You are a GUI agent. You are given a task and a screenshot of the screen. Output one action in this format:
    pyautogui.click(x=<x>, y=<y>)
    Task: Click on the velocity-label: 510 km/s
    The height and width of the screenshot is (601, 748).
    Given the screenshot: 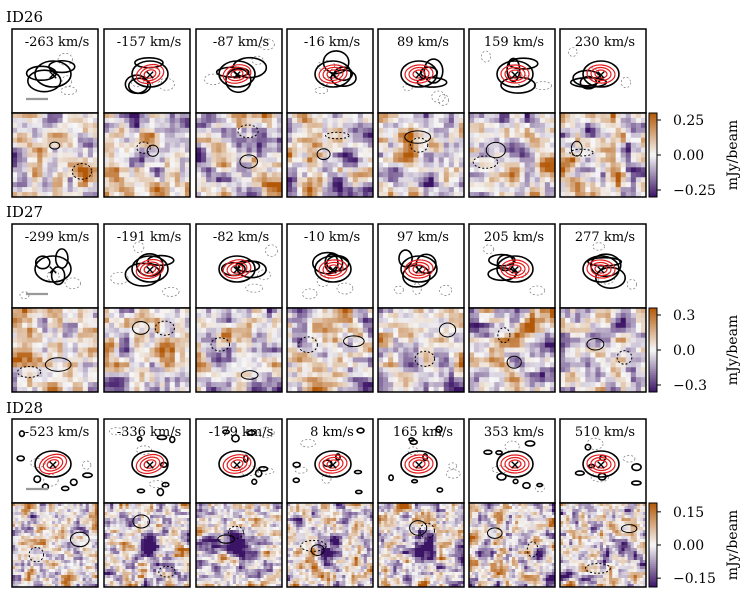 What is the action you would take?
    pyautogui.click(x=605, y=432)
    